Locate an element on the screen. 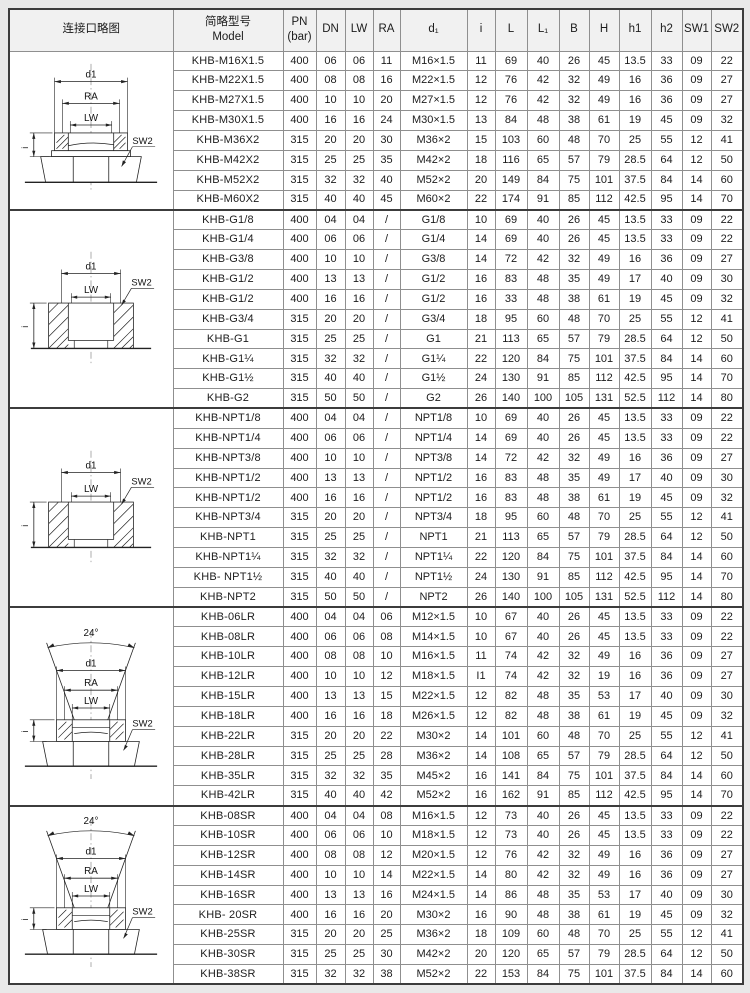 The height and width of the screenshot is (993, 750). spec-cell: 70 is located at coordinates (727, 577).